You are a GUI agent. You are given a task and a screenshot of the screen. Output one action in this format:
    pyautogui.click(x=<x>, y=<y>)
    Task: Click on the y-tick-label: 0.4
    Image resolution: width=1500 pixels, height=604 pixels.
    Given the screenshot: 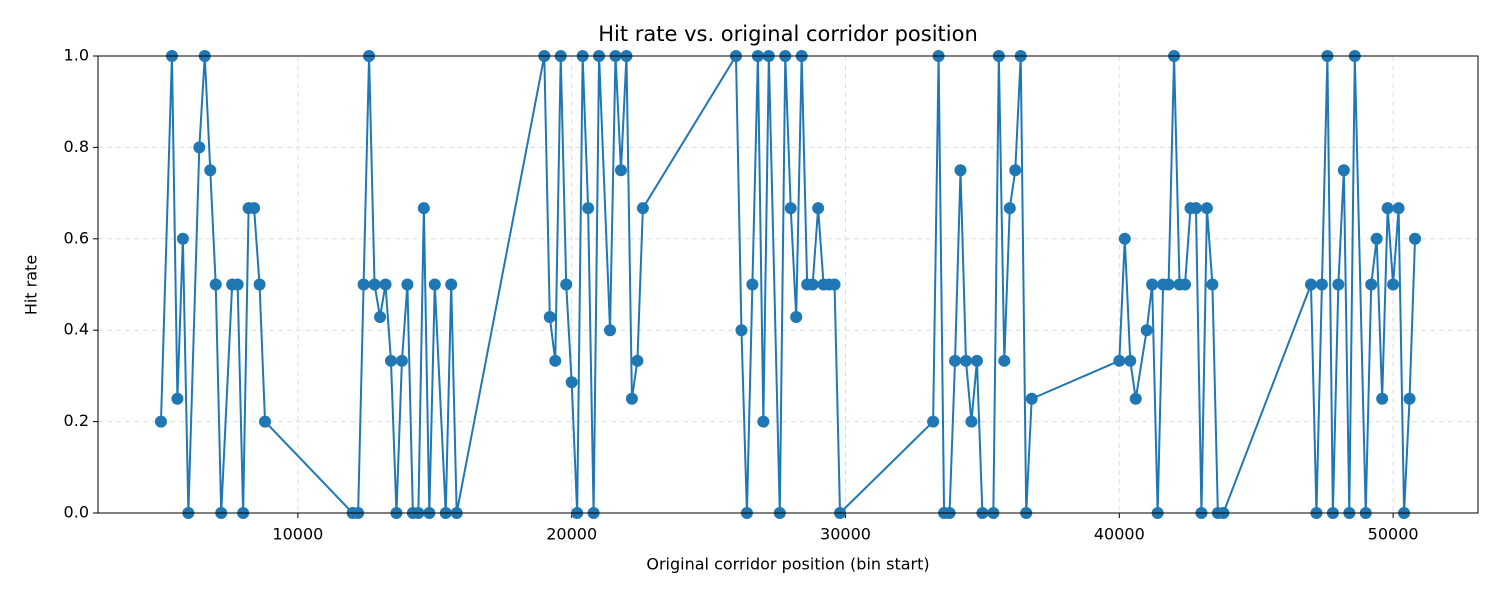 What is the action you would take?
    pyautogui.click(x=76, y=329)
    